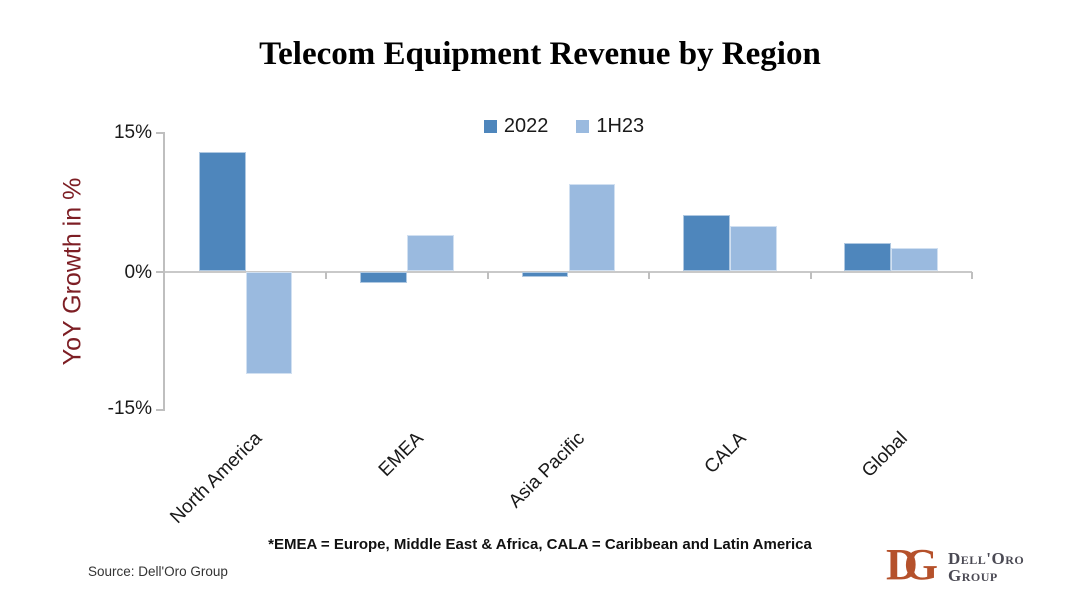  I want to click on legend: 2022 1H23, so click(540, 126).